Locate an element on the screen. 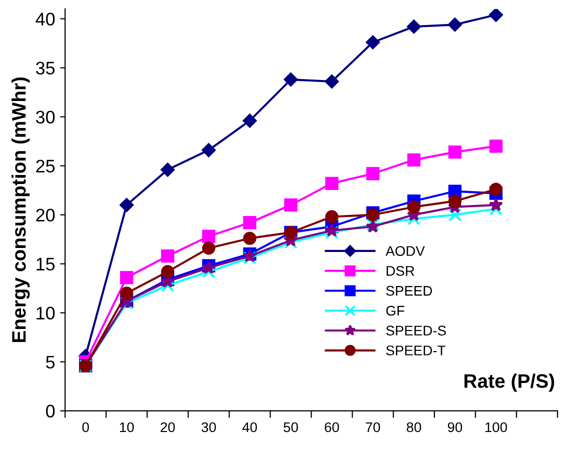 The image size is (566, 449). y-axis-title: Energy consumption (mWhr) is located at coordinates (21, 209).